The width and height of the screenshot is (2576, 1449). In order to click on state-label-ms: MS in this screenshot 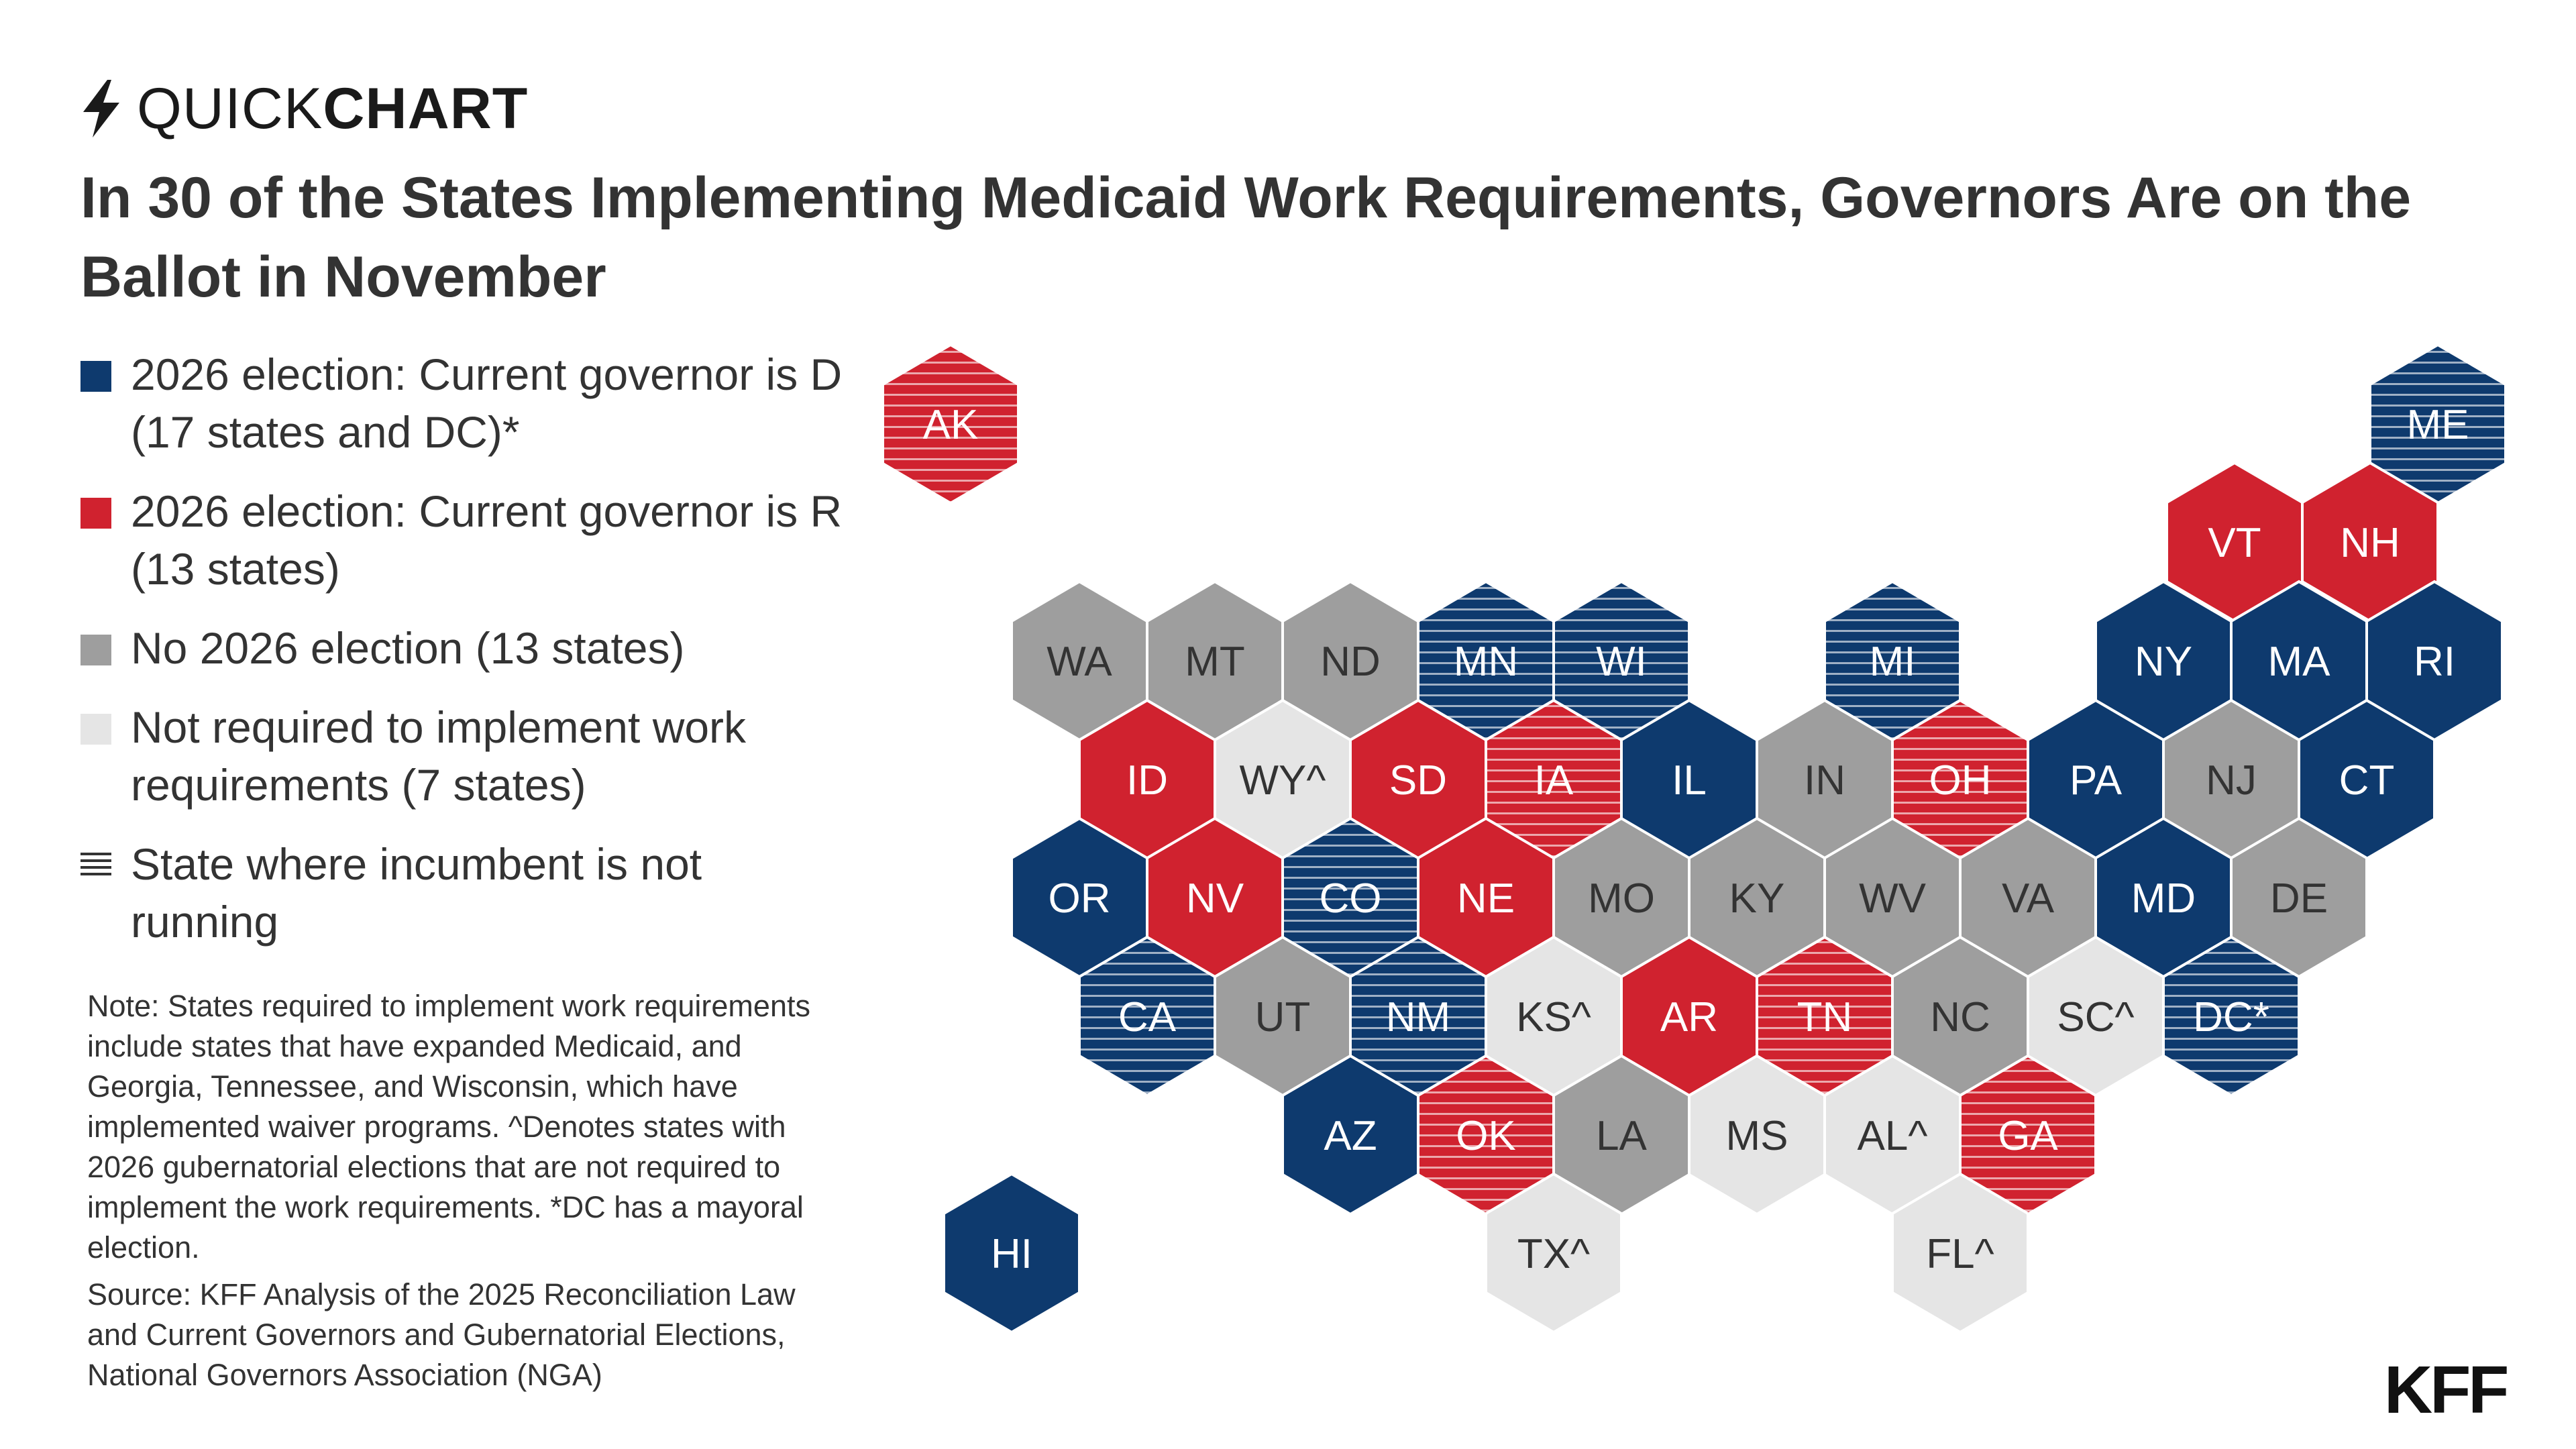, I will do `click(1757, 1136)`.